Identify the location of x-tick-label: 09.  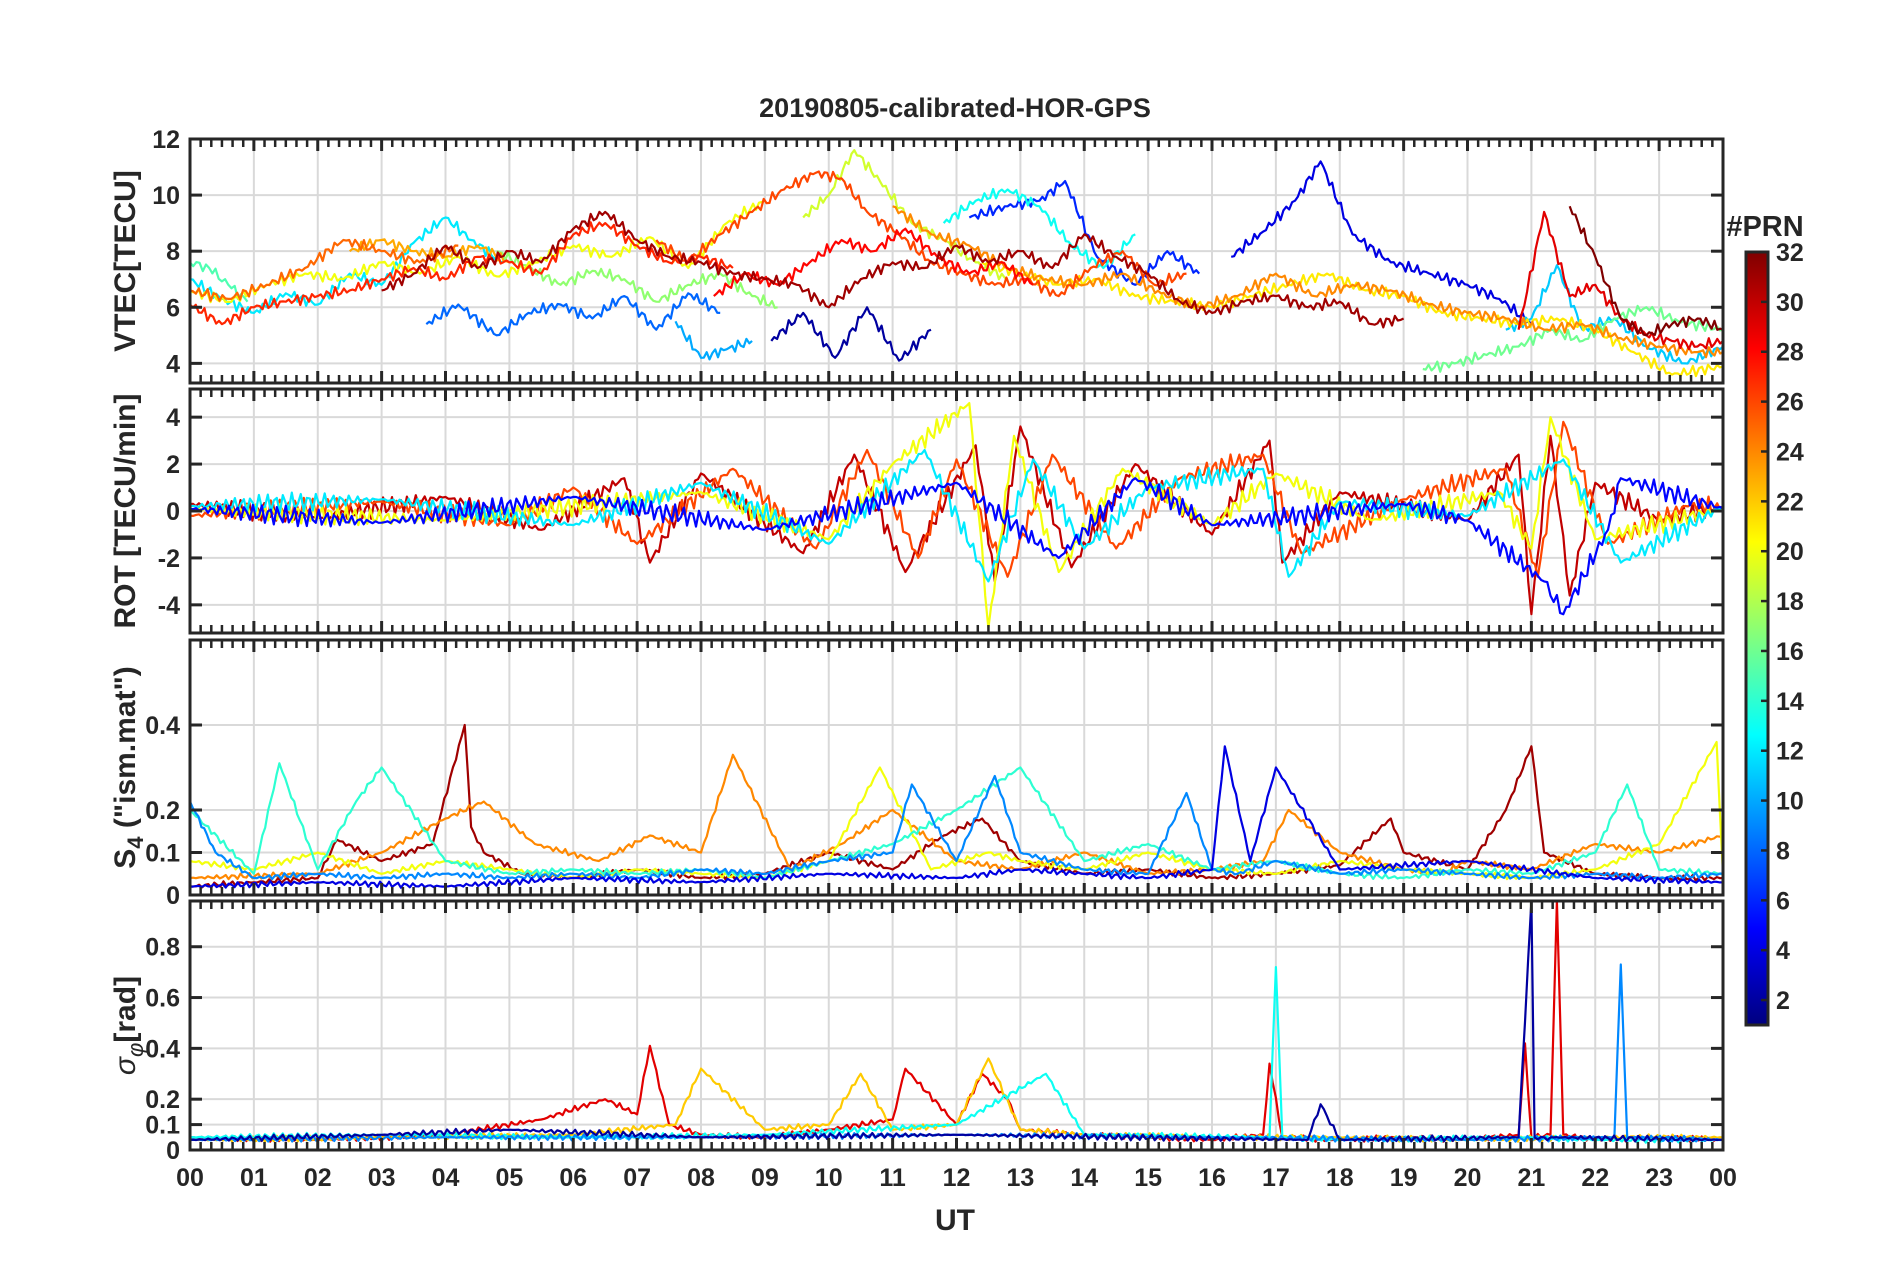
(765, 1178).